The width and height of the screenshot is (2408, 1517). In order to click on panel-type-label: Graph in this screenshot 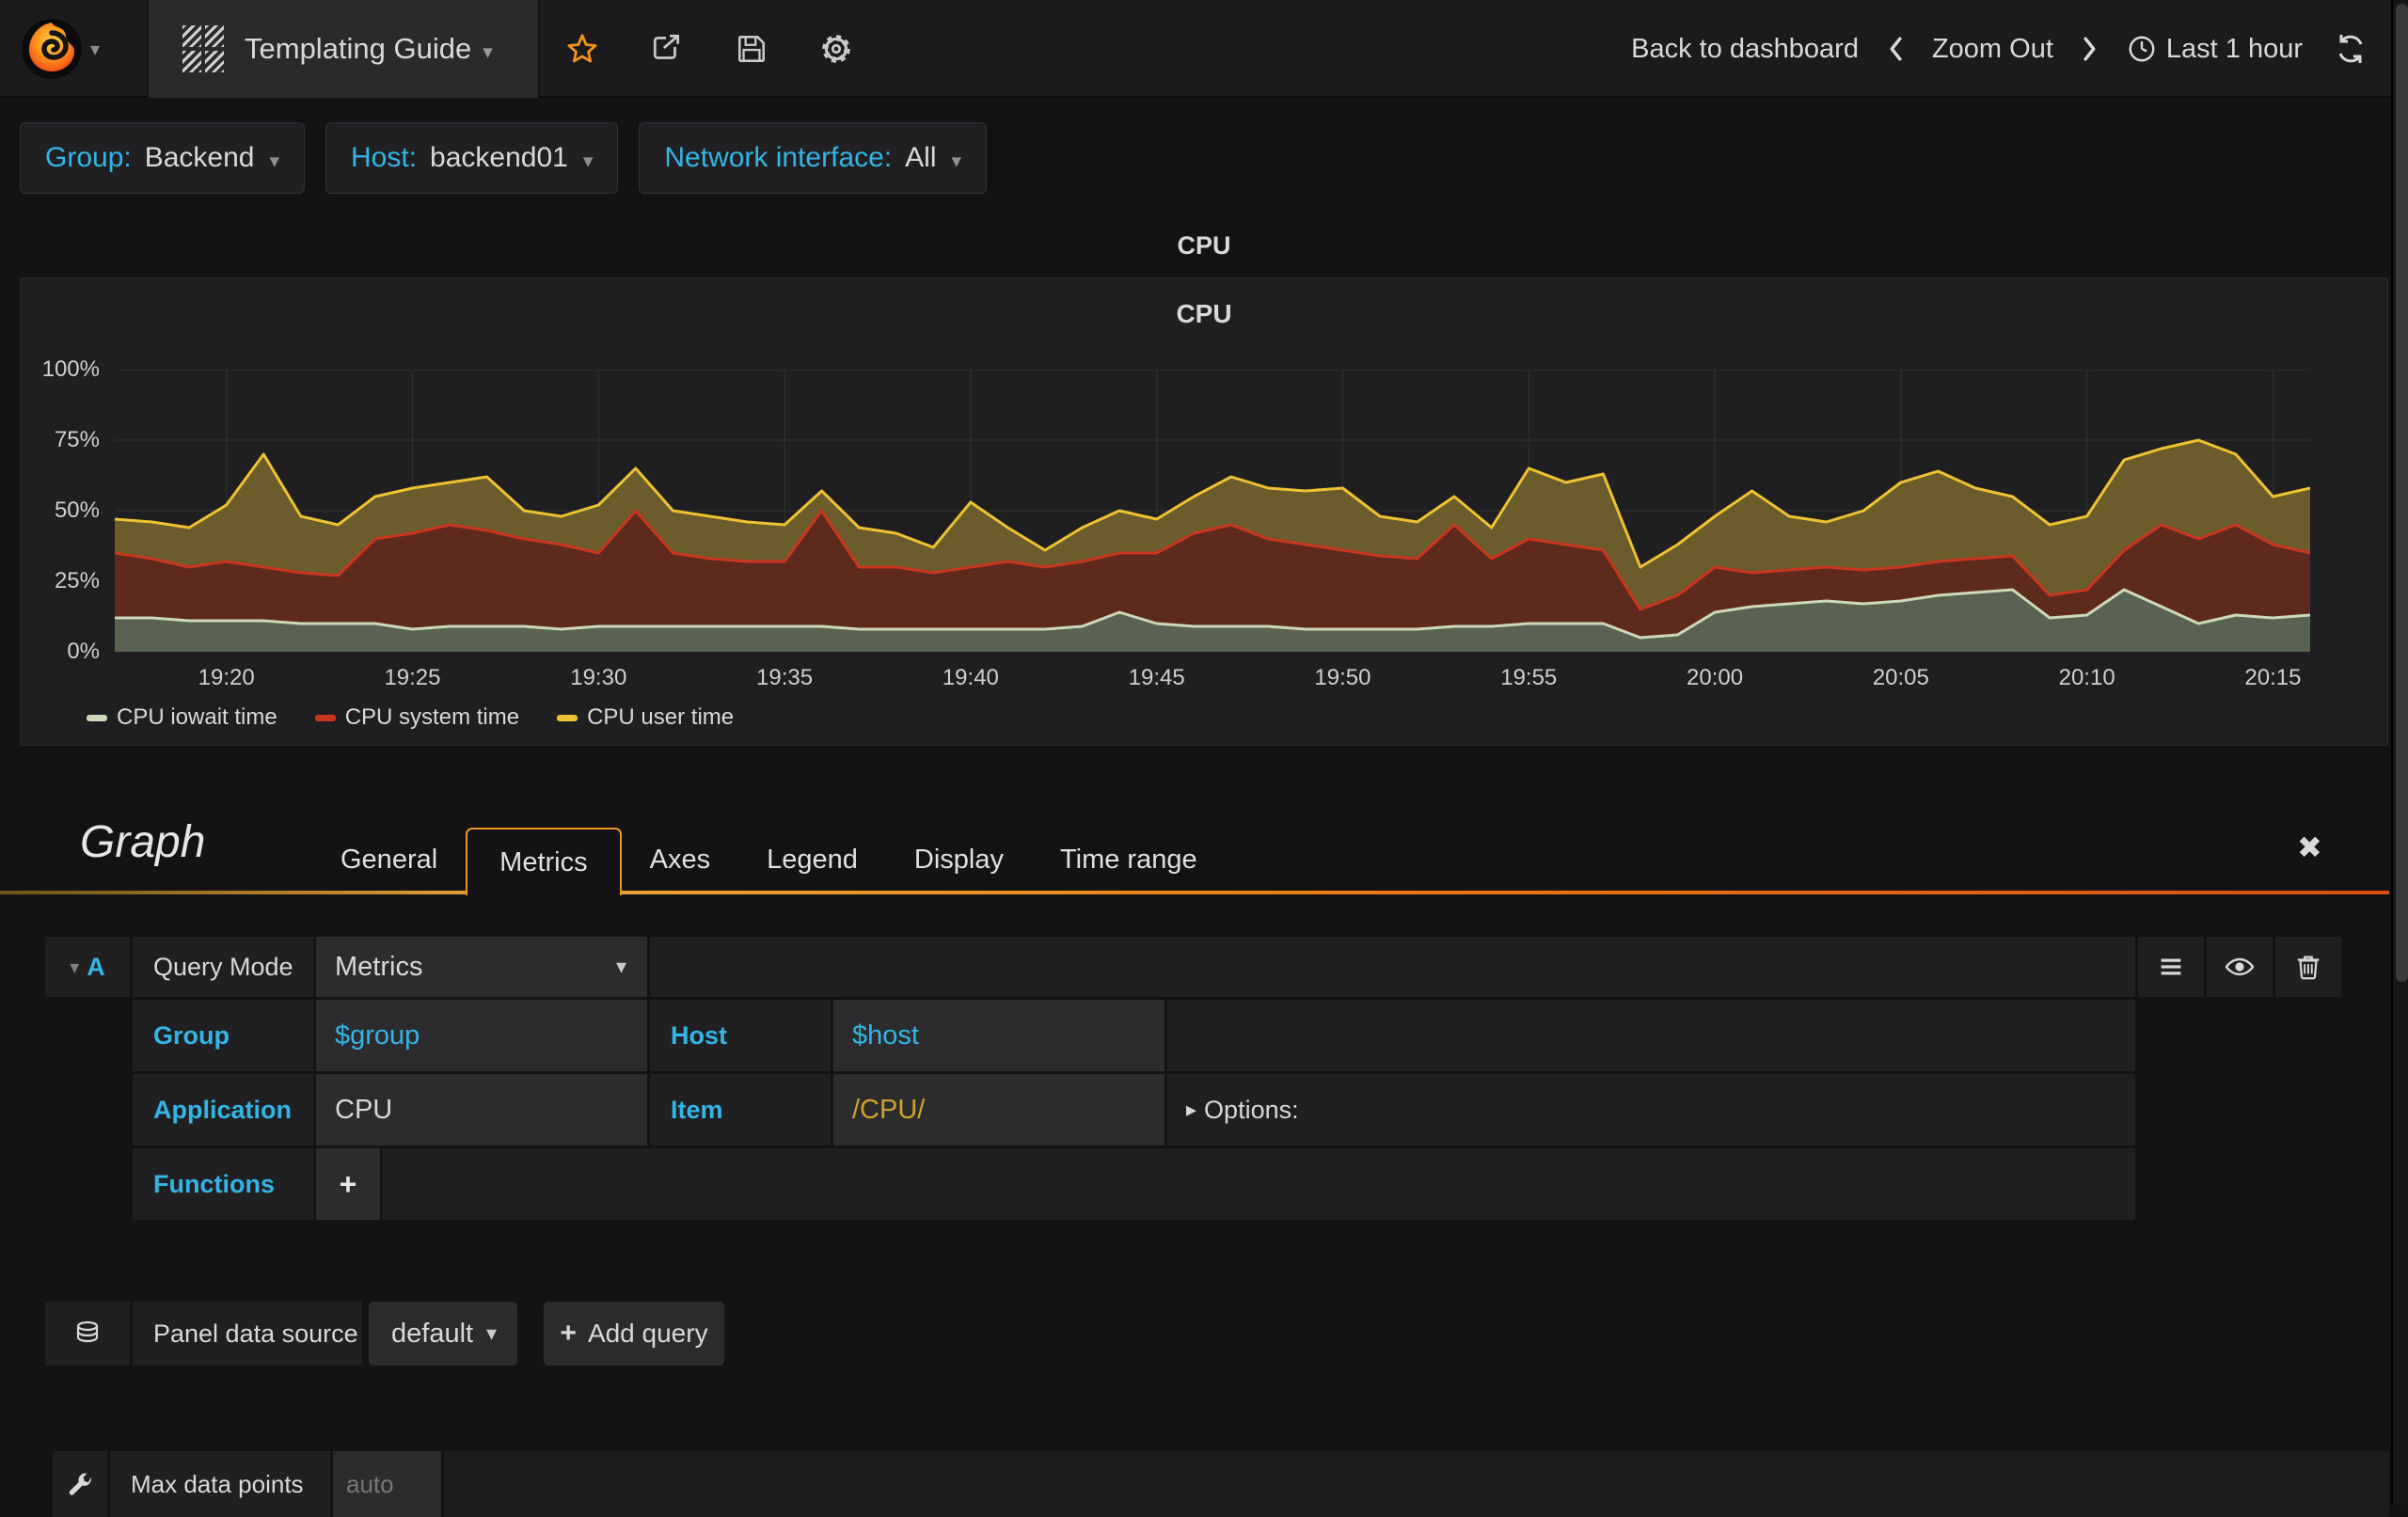, I will do `click(143, 842)`.